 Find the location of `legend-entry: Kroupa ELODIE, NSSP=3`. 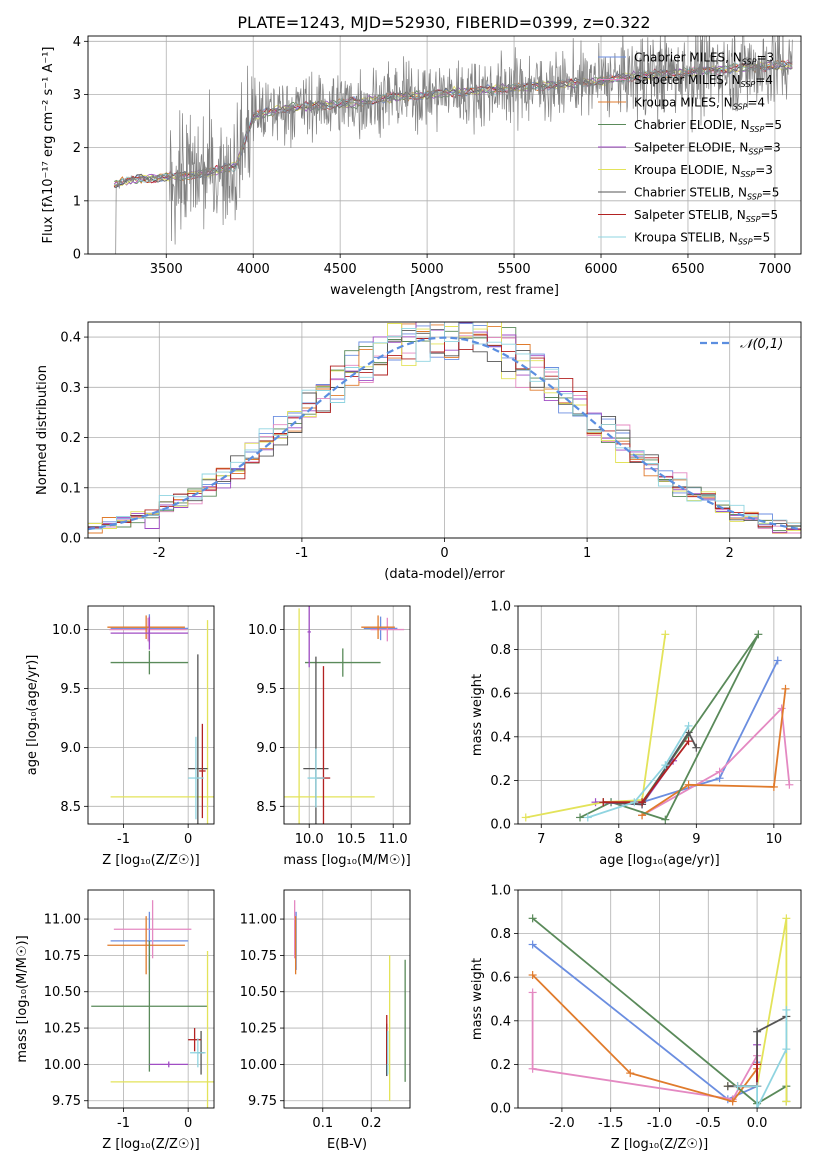

legend-entry: Kroupa ELODIE, NSSP=3 is located at coordinates (703, 171).